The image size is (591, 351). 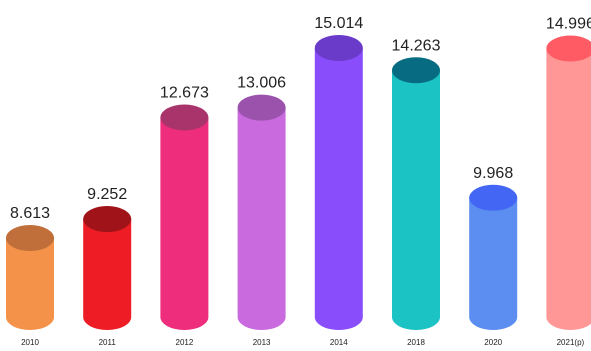 I want to click on x-tick-labels: 2010 2011 2012 2013 2014 2018 2020 2021(p), so click(x=302, y=342).